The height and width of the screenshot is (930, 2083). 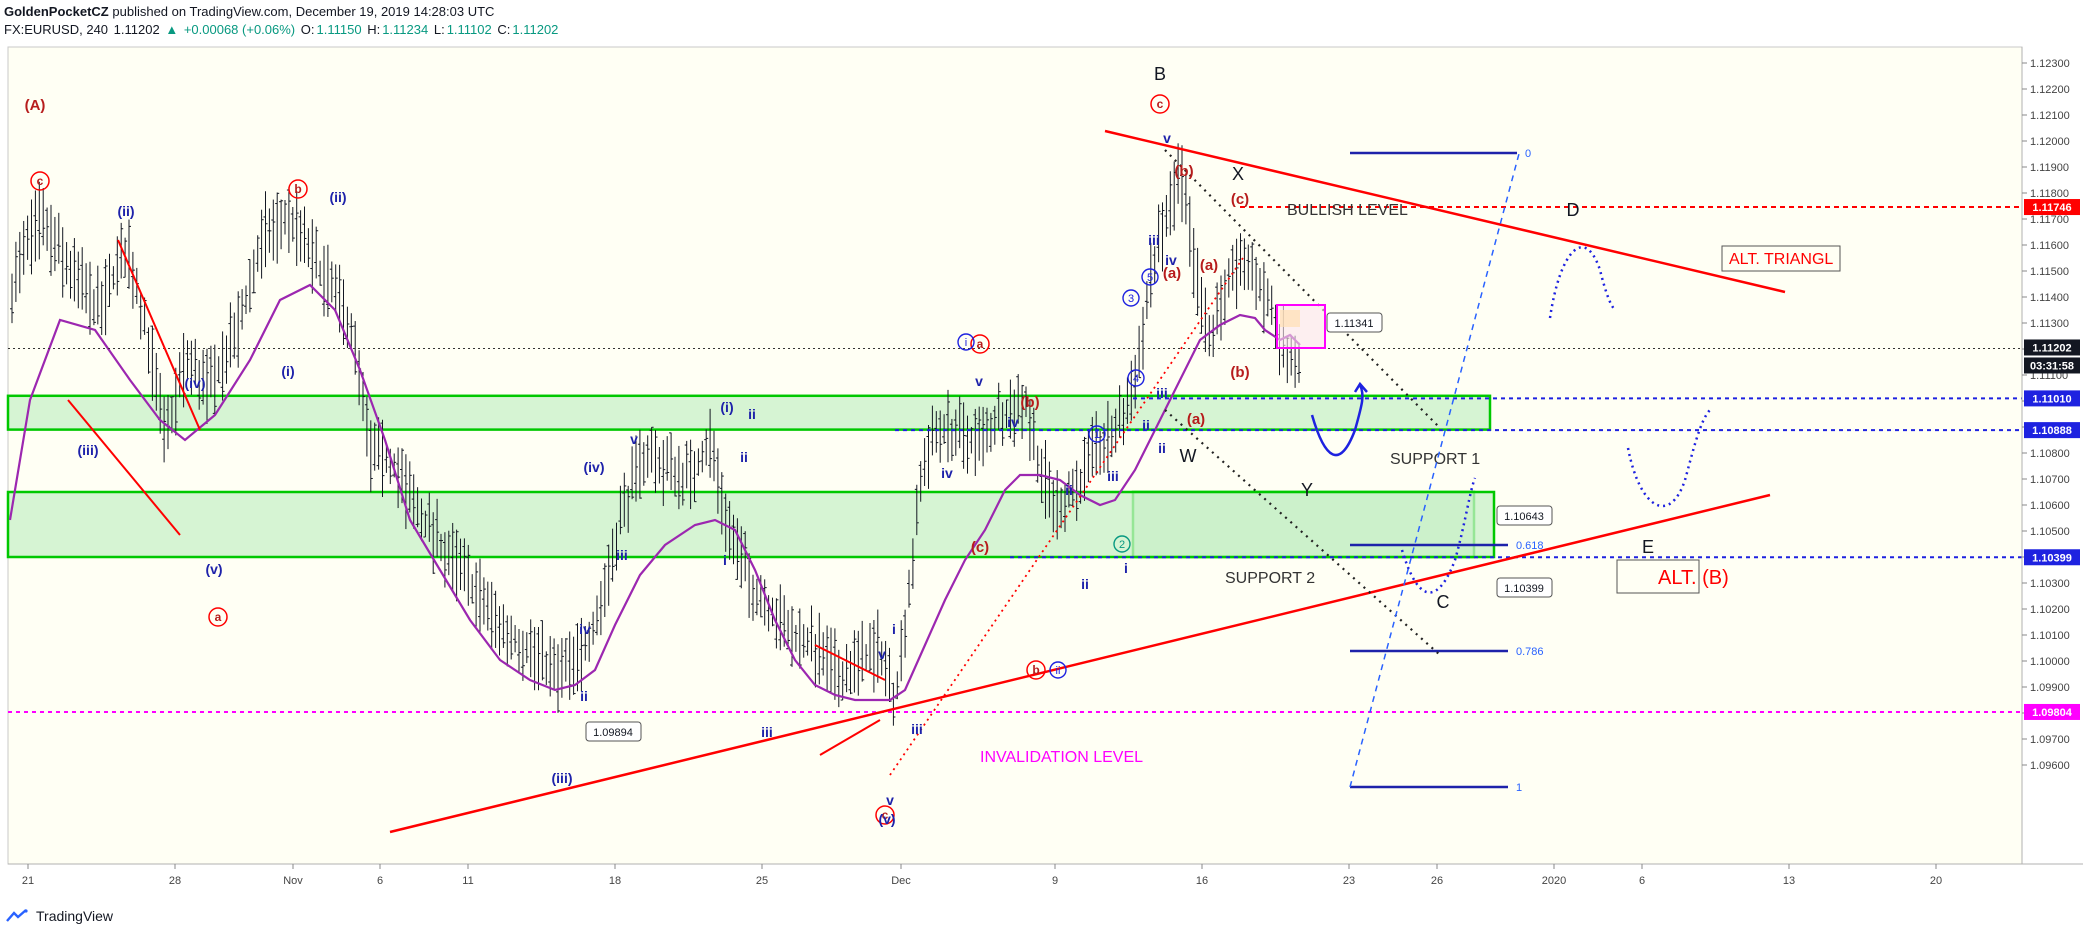 What do you see at coordinates (1435, 459) in the screenshot?
I see `support-1-label: SUPPORT 1` at bounding box center [1435, 459].